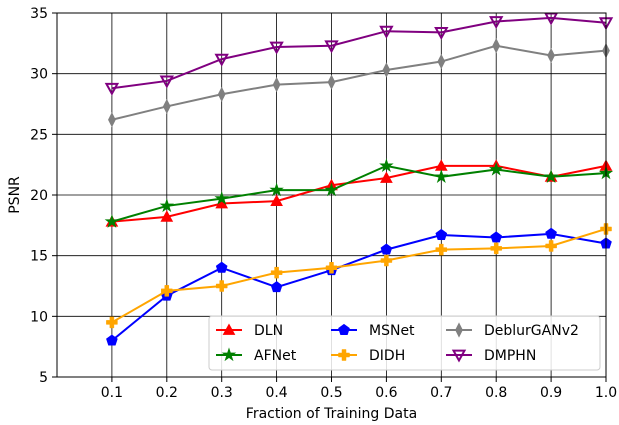 The width and height of the screenshot is (619, 425). I want to click on legend-box, so click(404, 343).